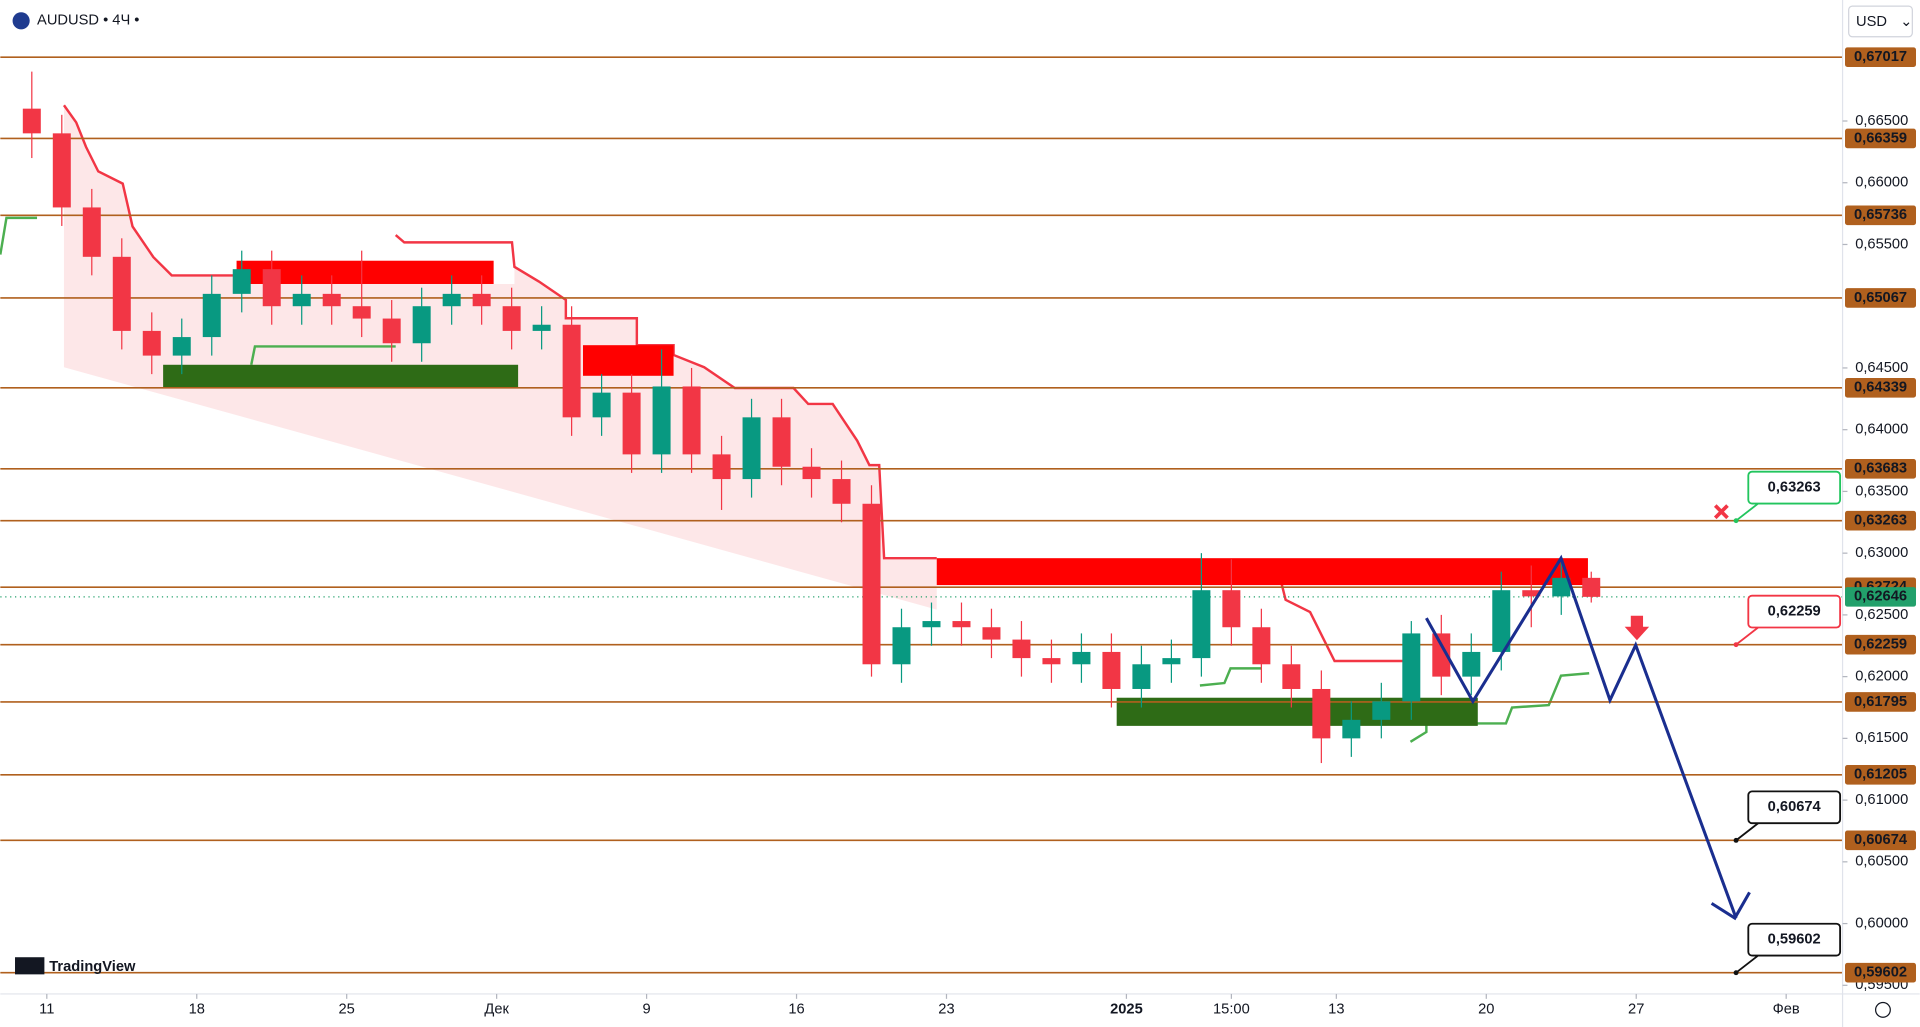 The height and width of the screenshot is (1027, 1920). I want to click on y-tick-label: 0,66000, so click(1881, 183).